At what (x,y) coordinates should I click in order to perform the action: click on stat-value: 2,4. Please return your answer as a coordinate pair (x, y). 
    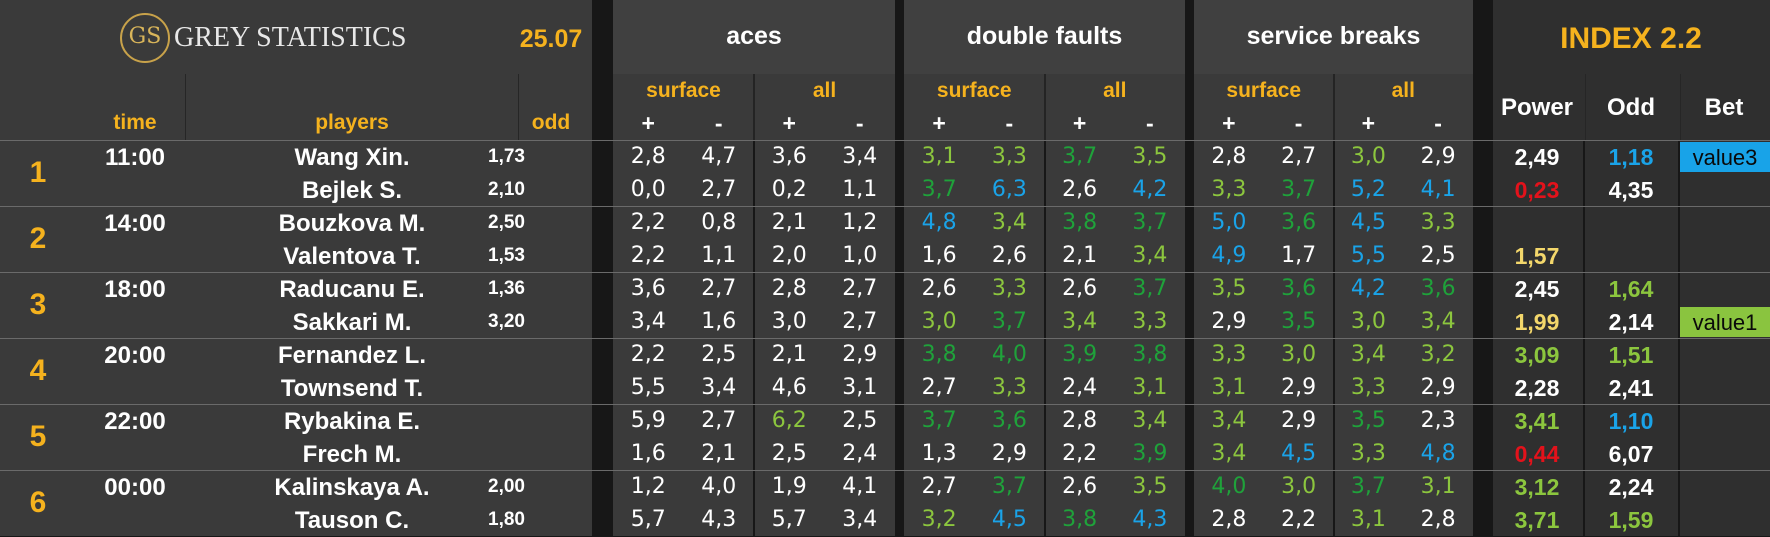
    Looking at the image, I should click on (860, 453).